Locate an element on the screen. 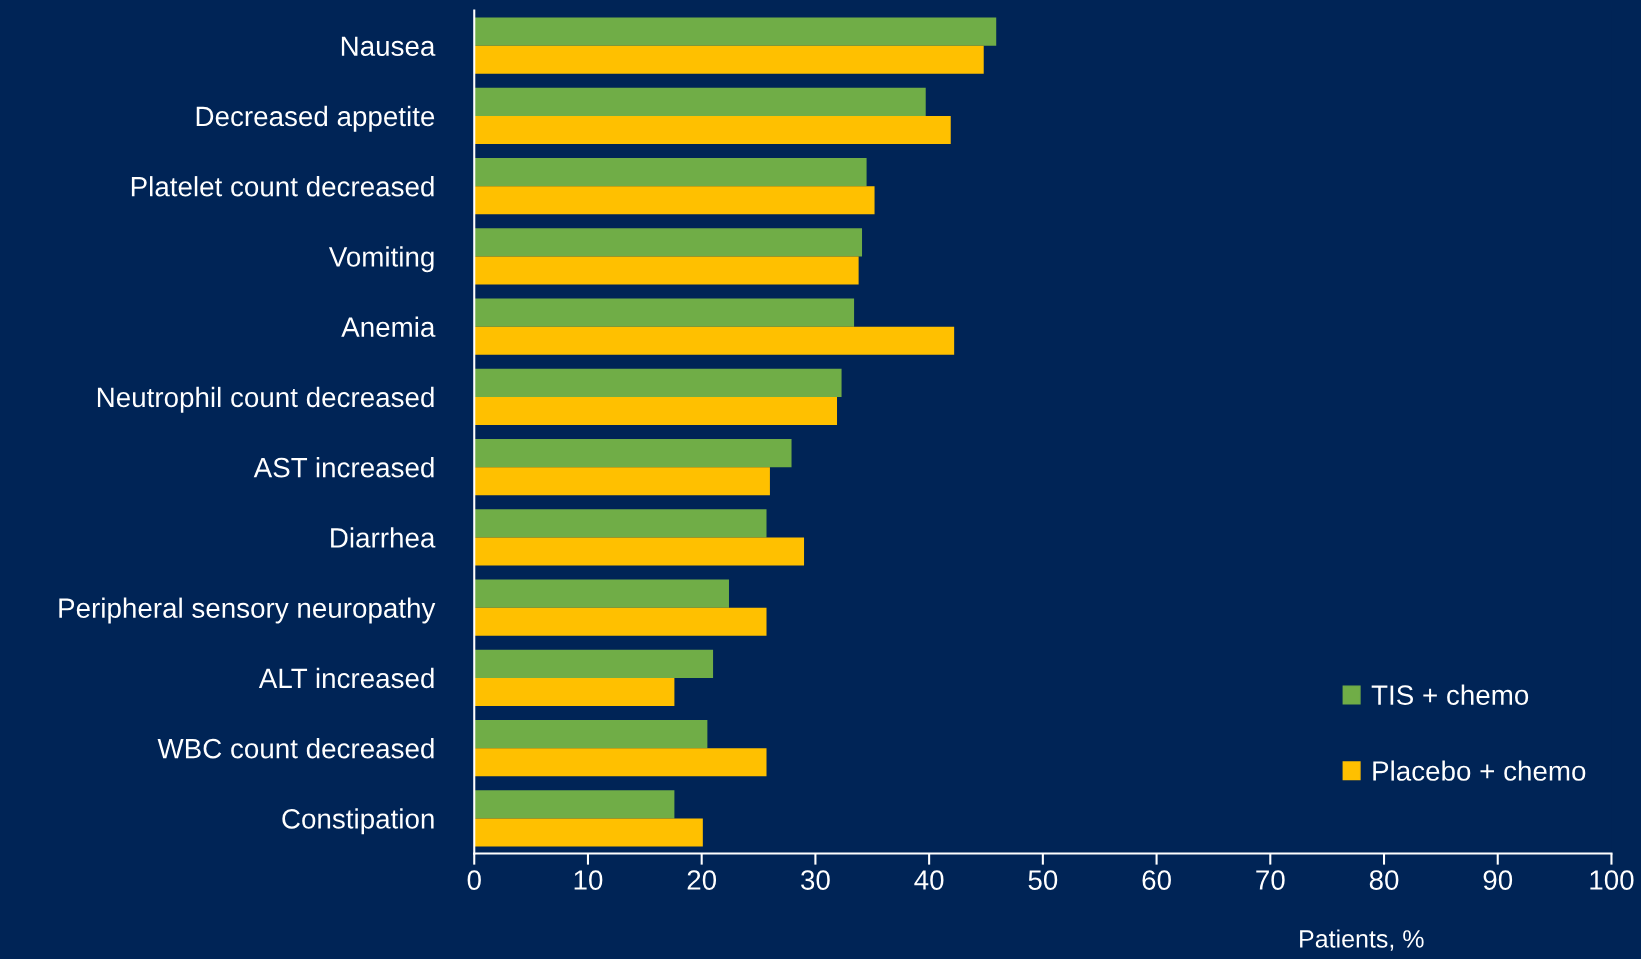  y-tick-label: Decreased appetite is located at coordinates (315, 118).